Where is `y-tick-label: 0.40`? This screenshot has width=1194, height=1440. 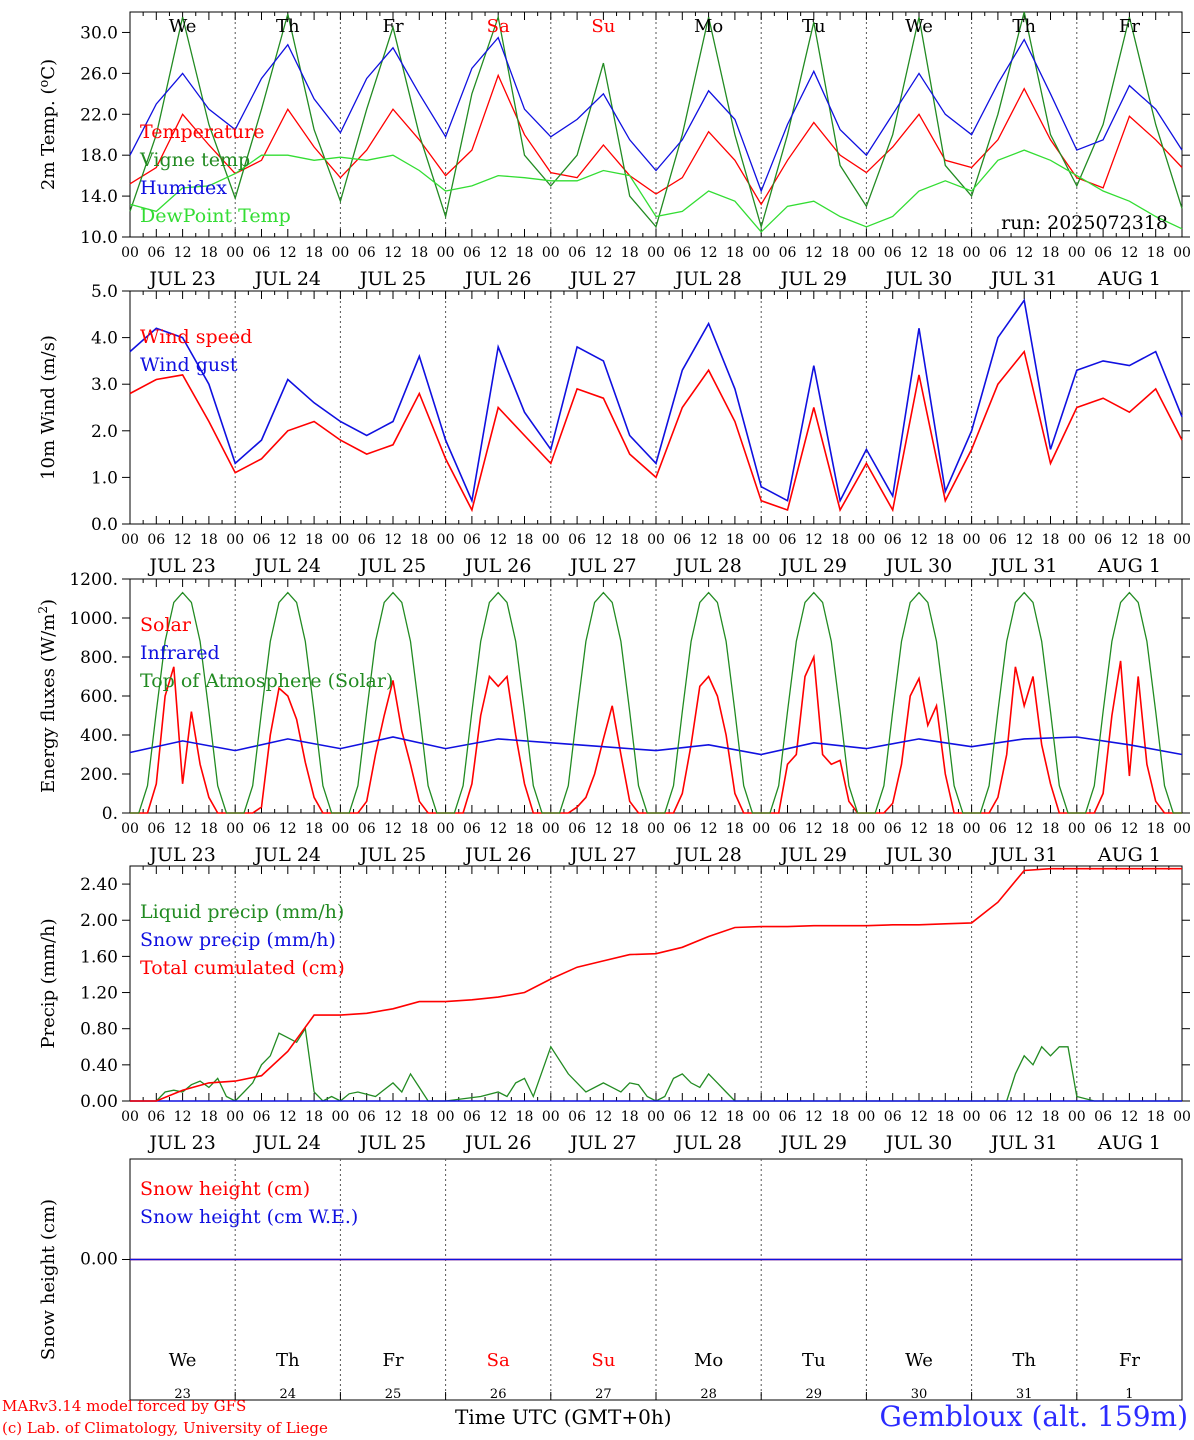
y-tick-label: 0.40 is located at coordinates (99, 1066).